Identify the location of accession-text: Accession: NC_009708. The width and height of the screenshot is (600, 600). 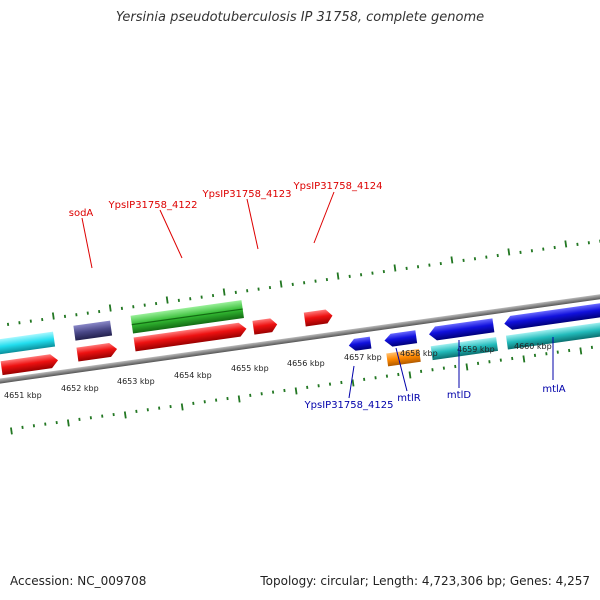
(78, 581).